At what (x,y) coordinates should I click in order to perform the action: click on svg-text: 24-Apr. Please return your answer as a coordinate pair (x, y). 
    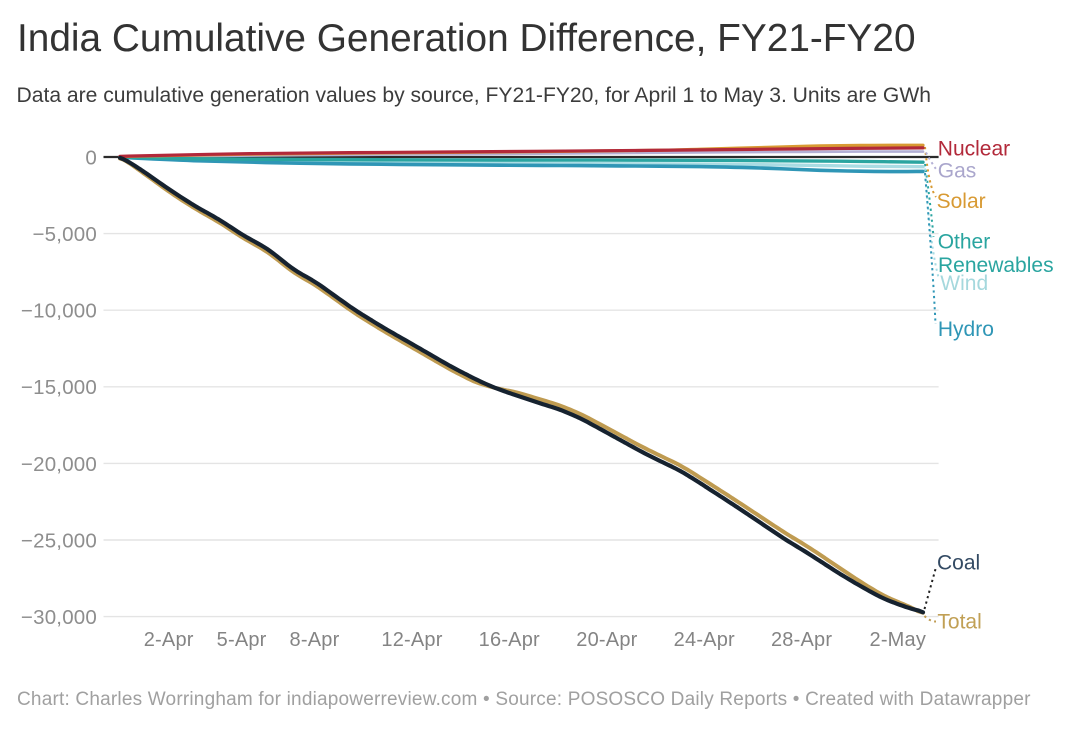
    Looking at the image, I should click on (704, 640).